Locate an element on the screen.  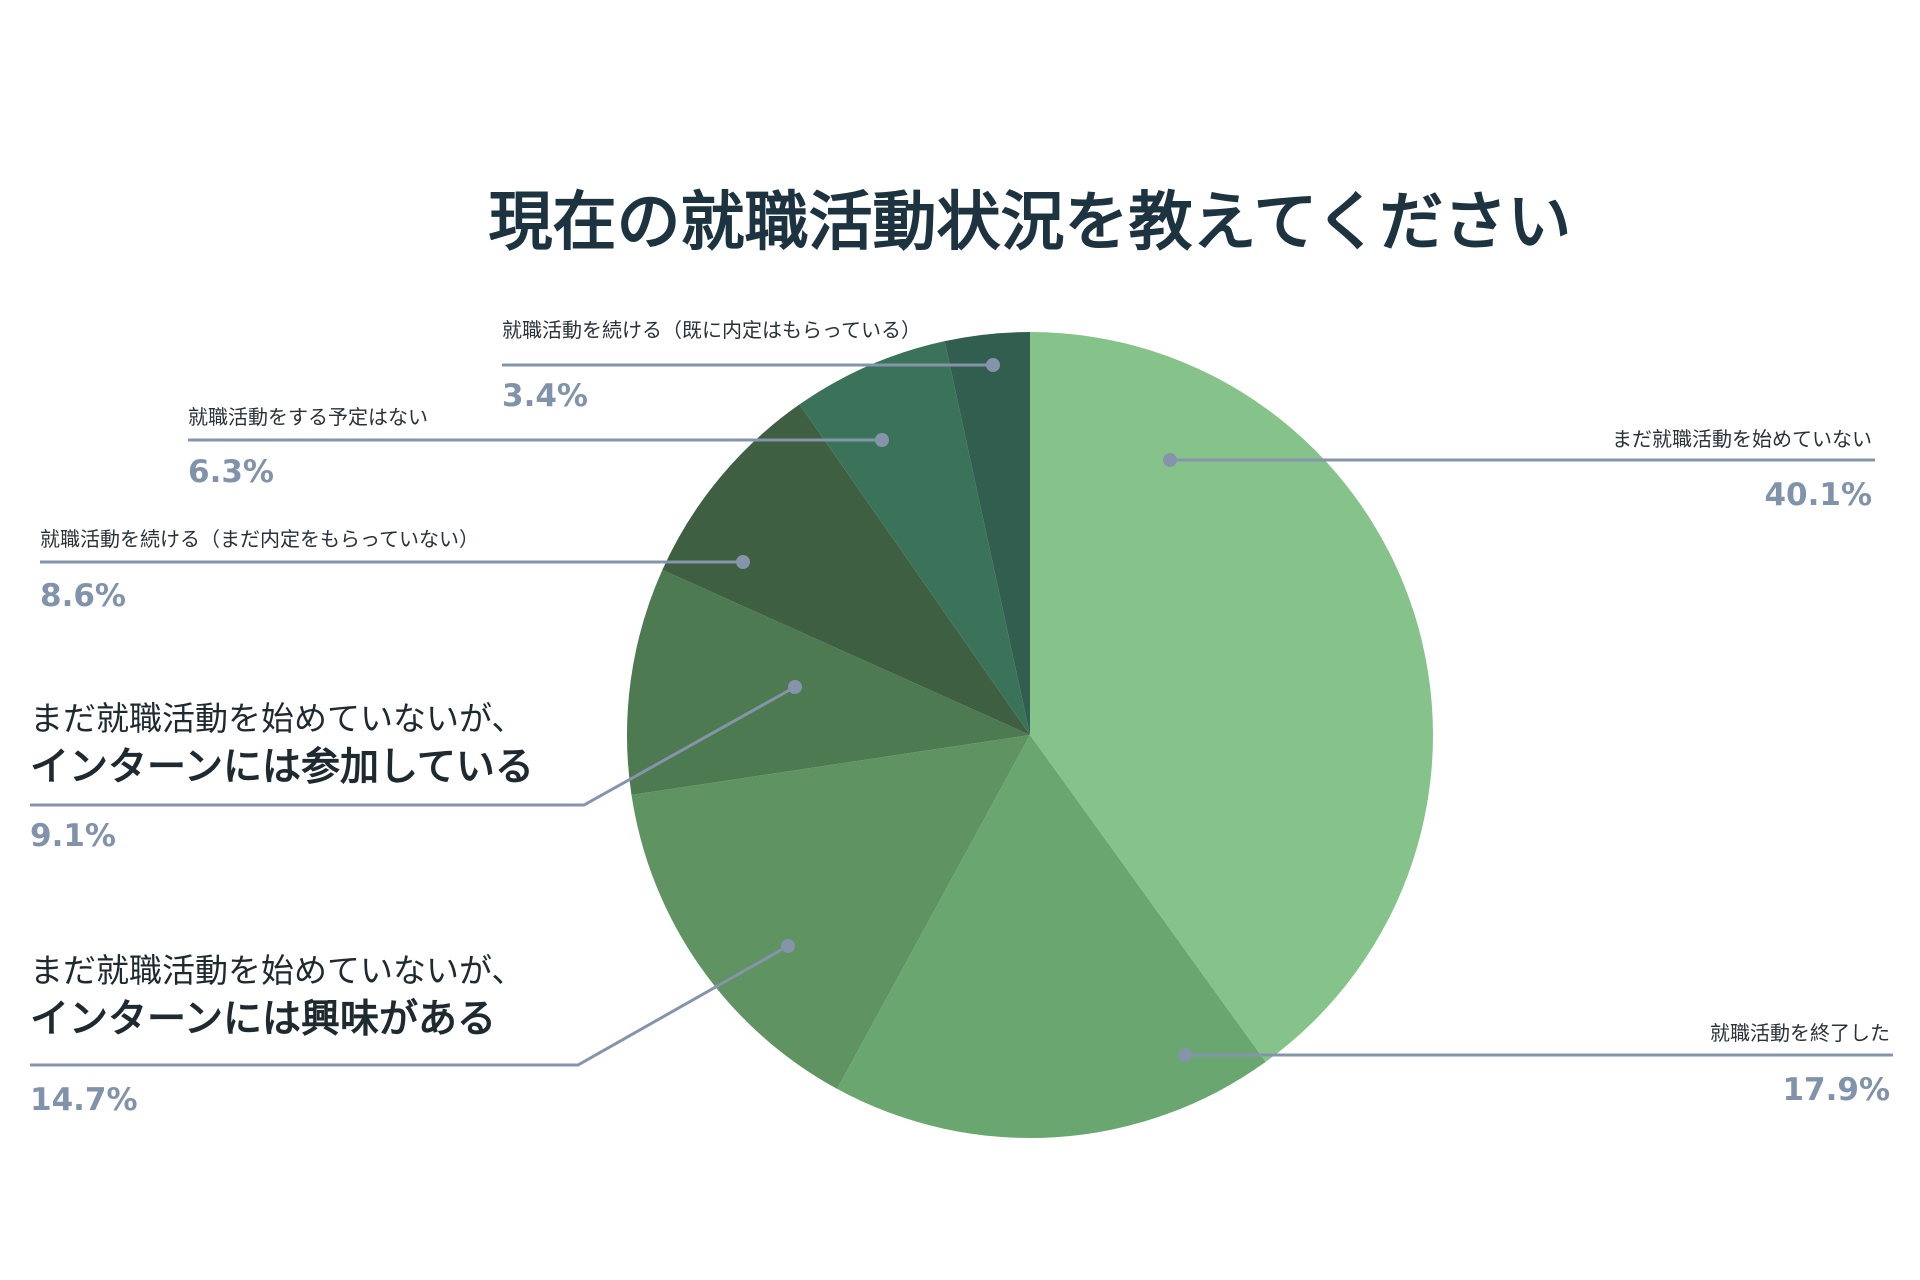
slice-value-label-5: 8.6% is located at coordinates (83, 596).